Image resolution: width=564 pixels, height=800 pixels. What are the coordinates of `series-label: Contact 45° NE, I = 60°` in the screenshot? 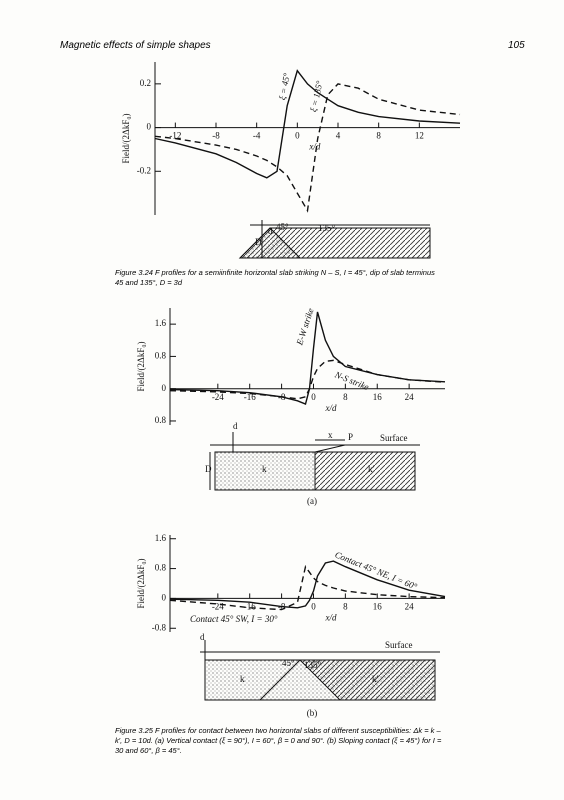 It's located at (375, 570).